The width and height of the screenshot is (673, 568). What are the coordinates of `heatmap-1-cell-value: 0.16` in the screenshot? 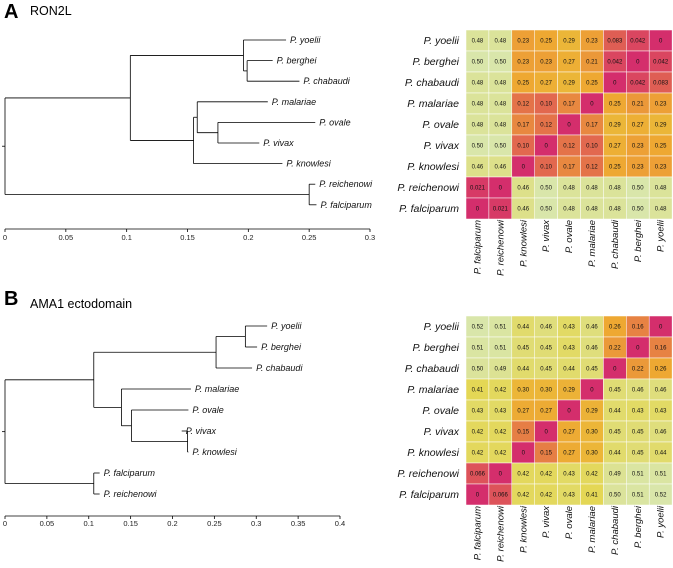 It's located at (661, 349).